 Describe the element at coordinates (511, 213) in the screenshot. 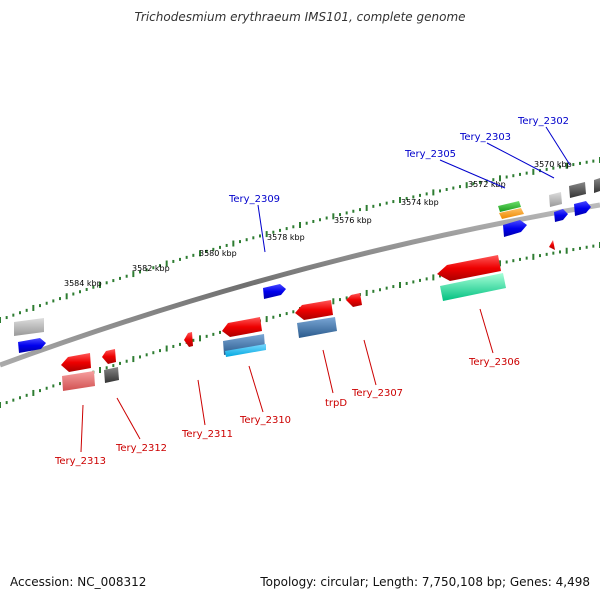

I see `gene-feature-orange` at that location.